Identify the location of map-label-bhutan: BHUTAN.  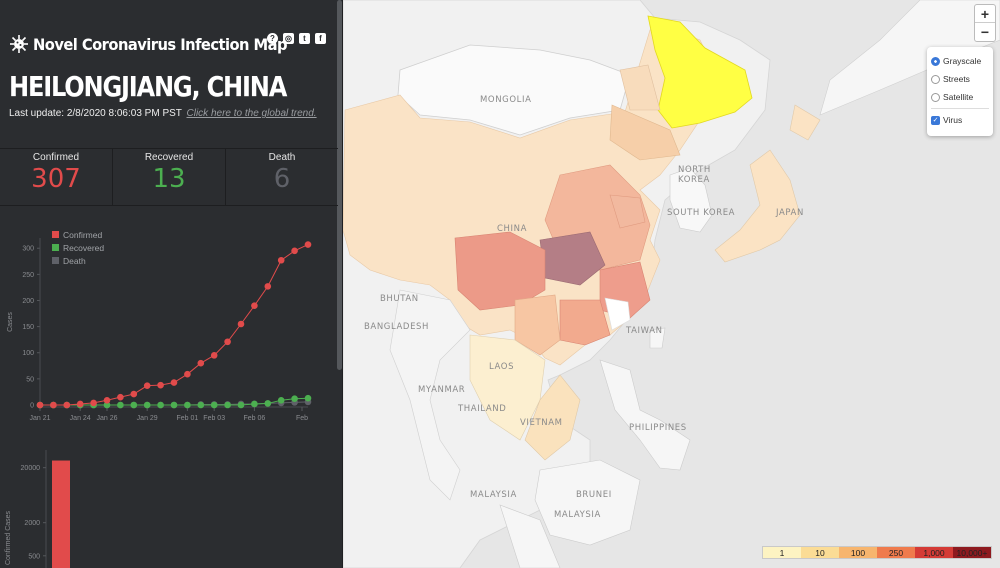
(399, 299).